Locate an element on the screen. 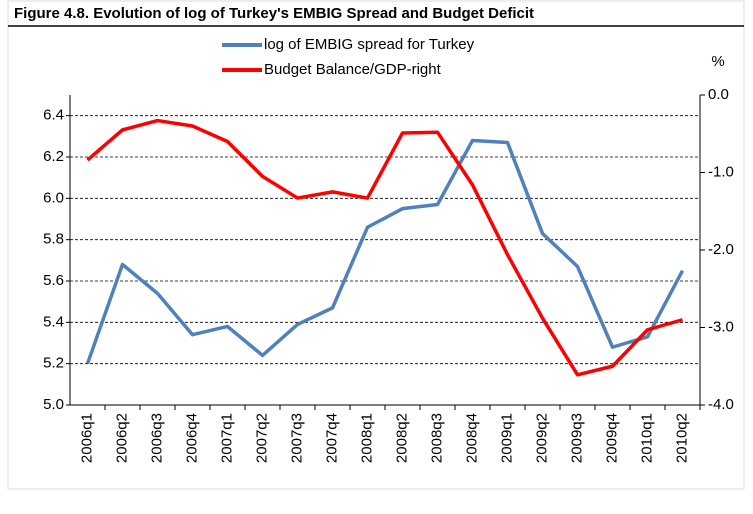 This screenshot has width=753, height=514. y-tick-label: 6.0 is located at coordinates (53, 197).